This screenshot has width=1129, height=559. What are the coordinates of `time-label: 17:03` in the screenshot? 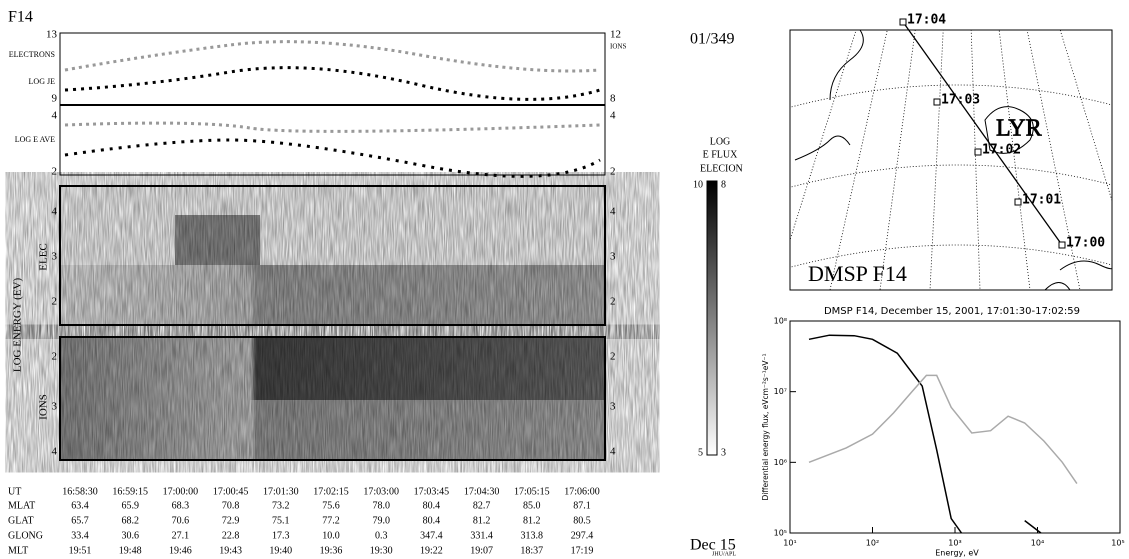 It's located at (960, 100).